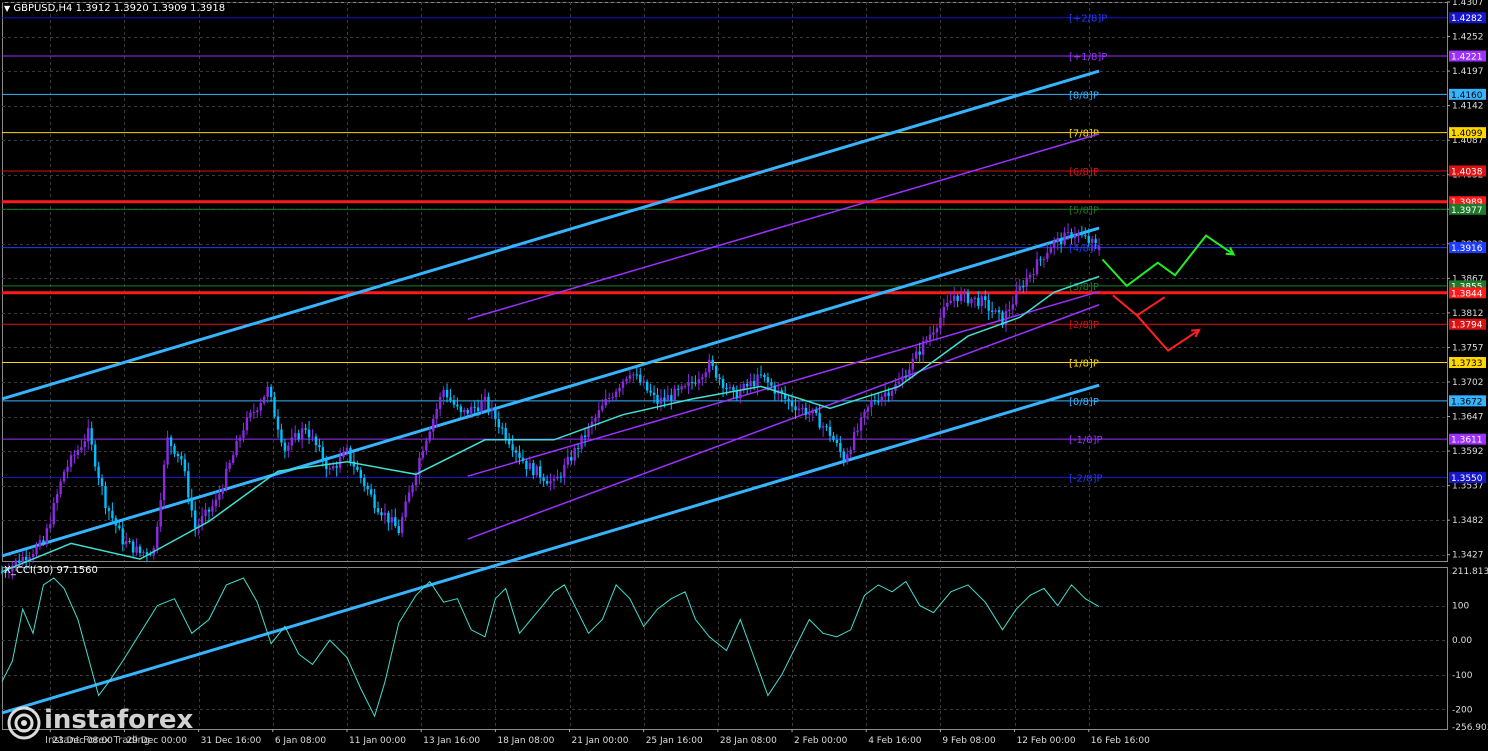 The height and width of the screenshot is (751, 1488). Describe the element at coordinates (1467, 58) in the screenshot. I see `level-price-label: 1.4221` at that location.